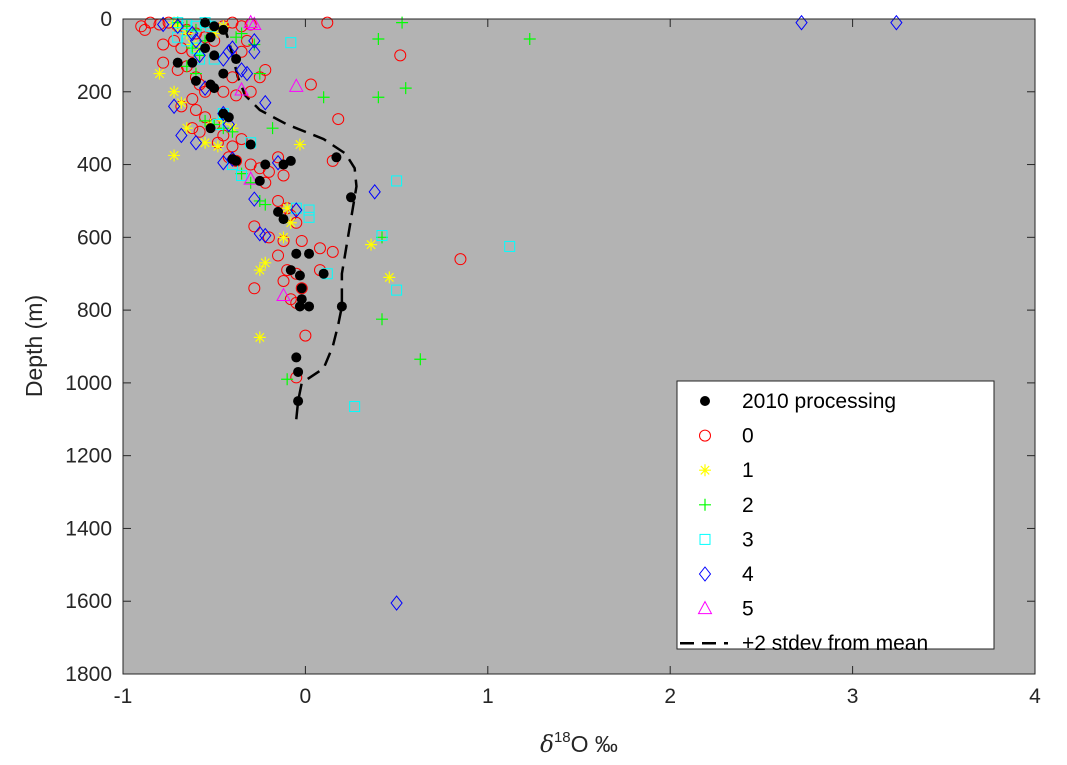 The image size is (1067, 765). Describe the element at coordinates (488, 696) in the screenshot. I see `x-tick-label: 1` at that location.